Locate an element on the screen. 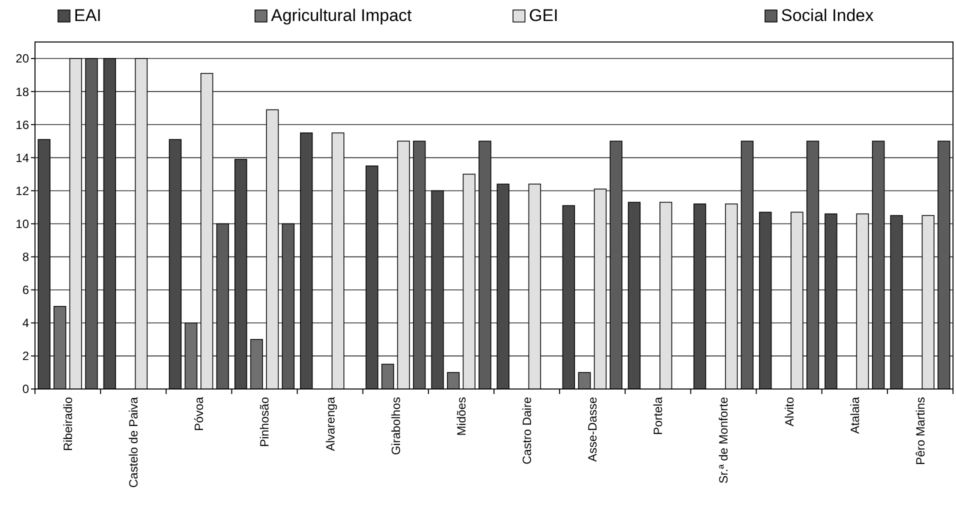  x-tick-label: Pêro Martins is located at coordinates (920, 431).